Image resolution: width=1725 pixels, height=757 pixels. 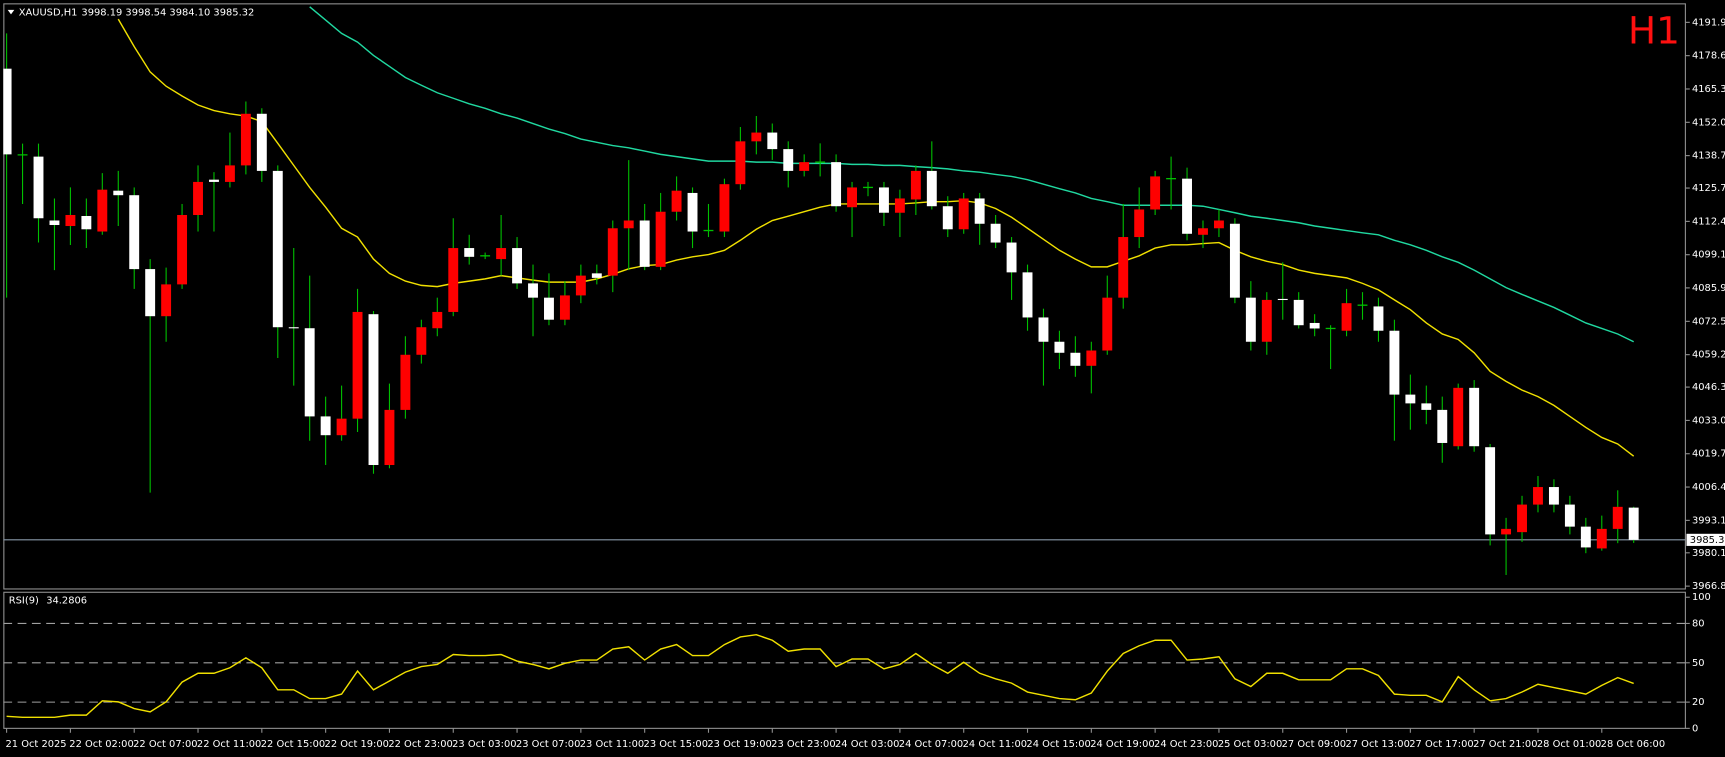 What do you see at coordinates (995, 744) in the screenshot?
I see `x-tick-label: 24 Oct 11:00` at bounding box center [995, 744].